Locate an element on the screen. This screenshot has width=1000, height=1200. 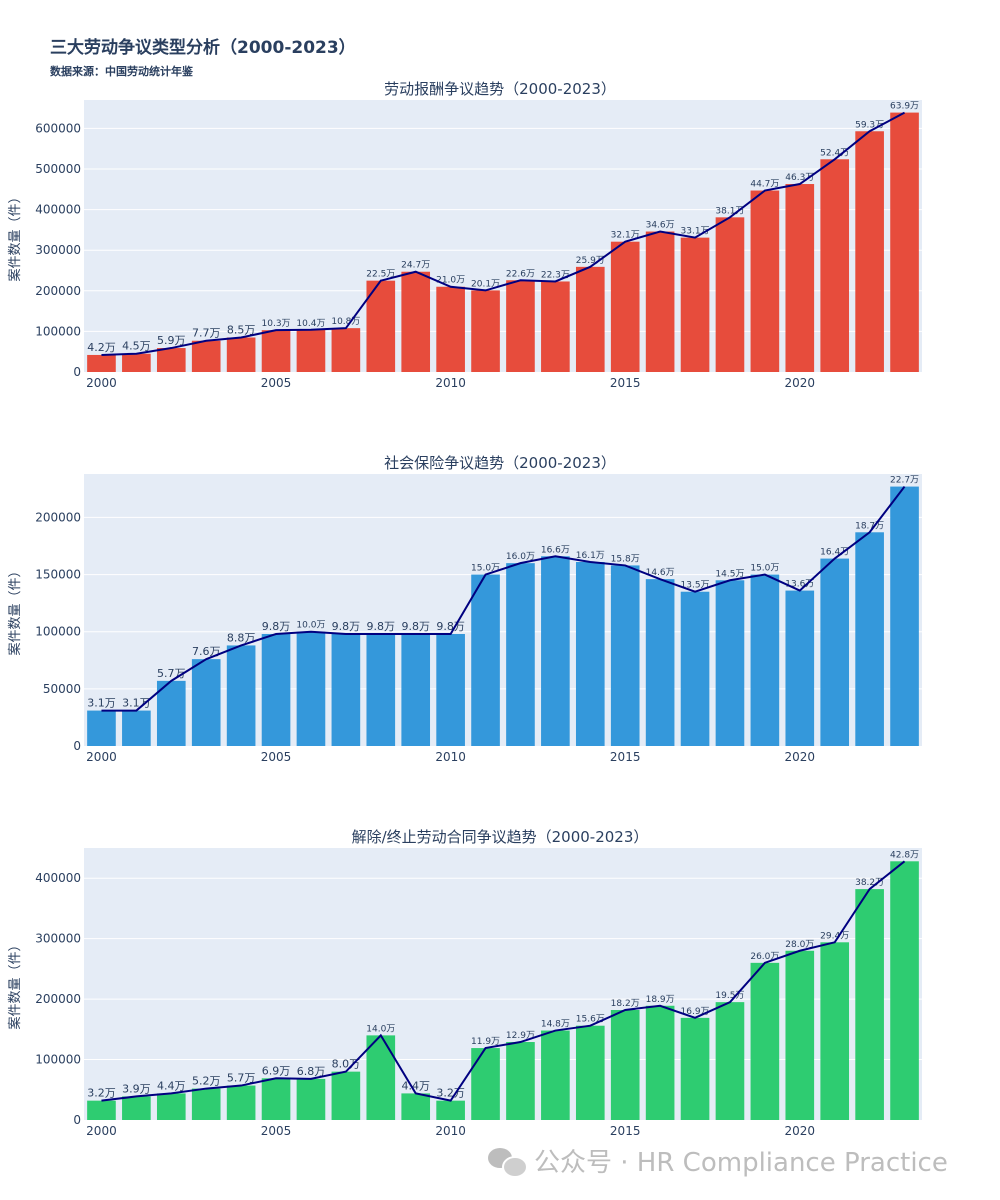
bar-data-label: 34.6万 is located at coordinates (660, 226).